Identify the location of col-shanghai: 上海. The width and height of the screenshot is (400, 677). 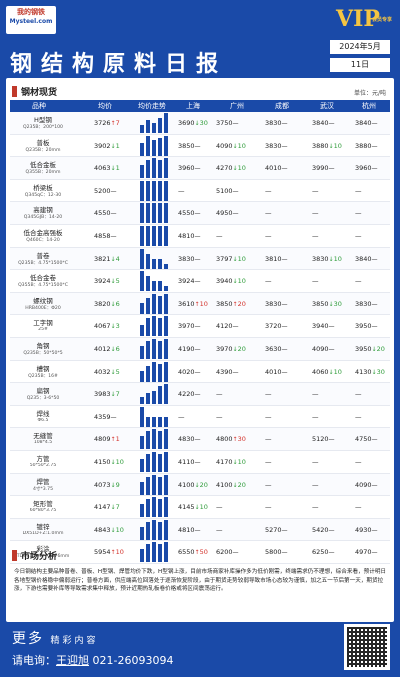
(193, 106).